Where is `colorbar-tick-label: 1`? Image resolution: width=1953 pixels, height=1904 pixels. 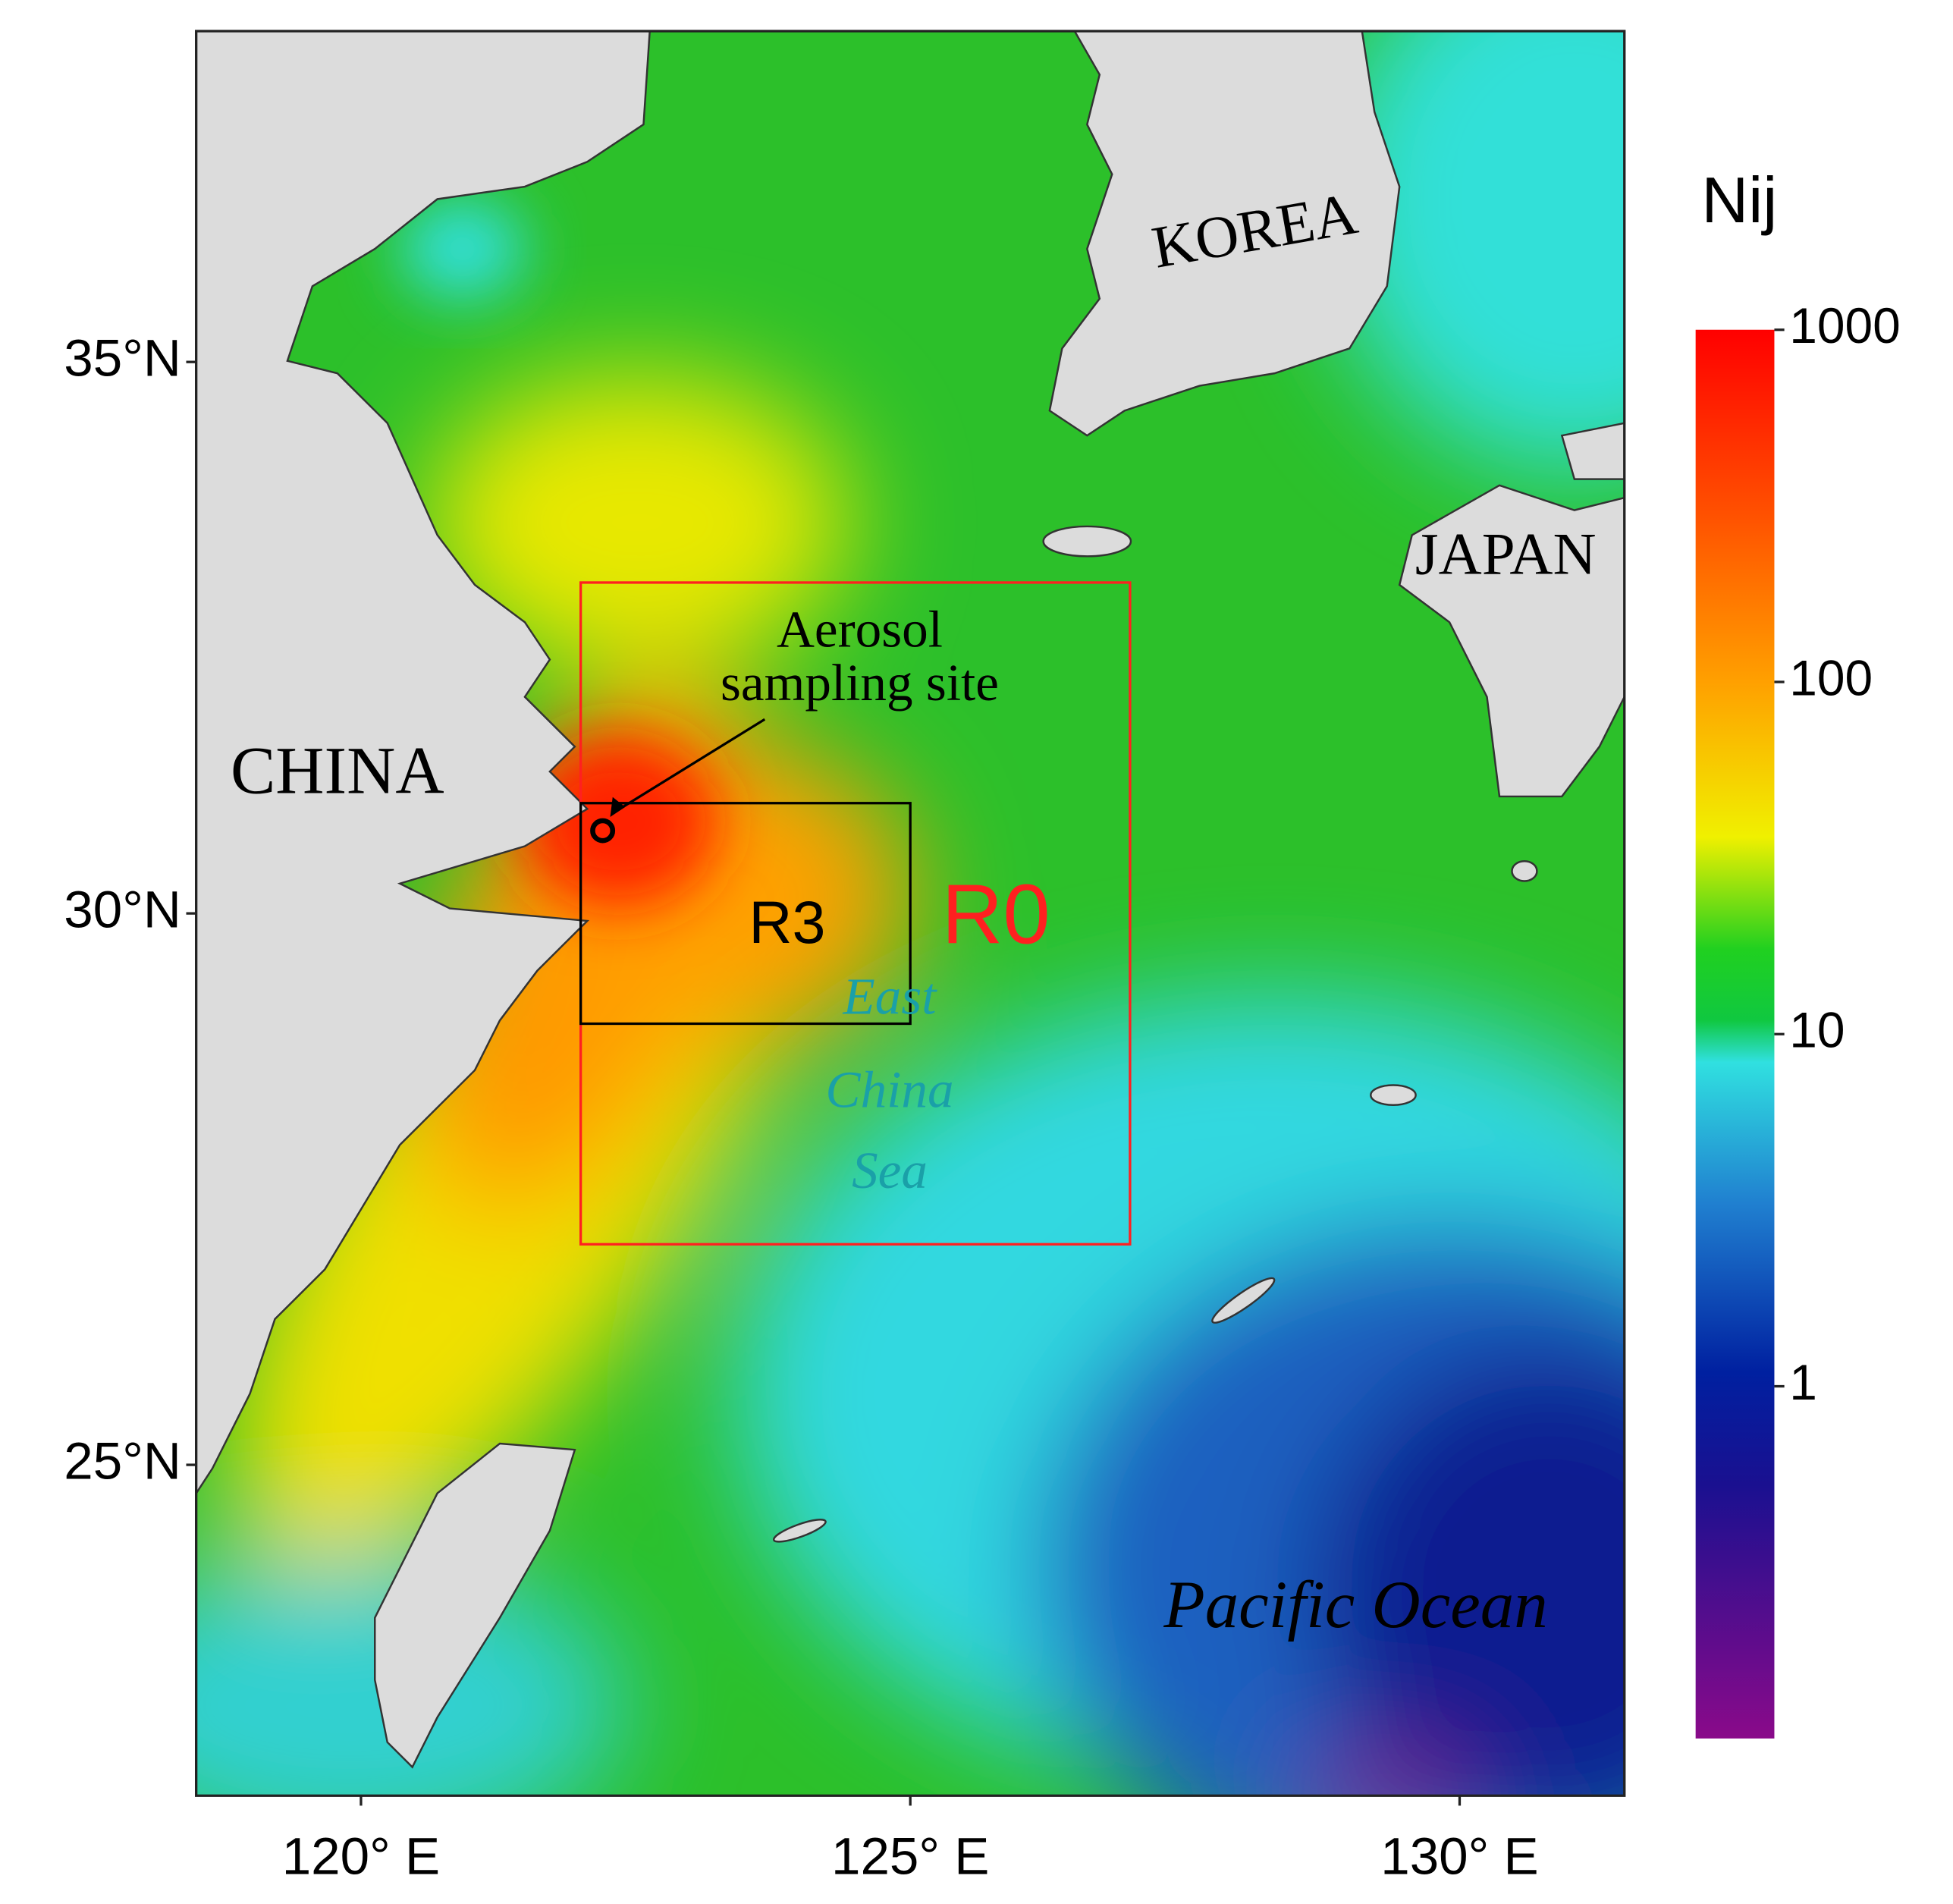
colorbar-tick-label: 1 is located at coordinates (1803, 1382).